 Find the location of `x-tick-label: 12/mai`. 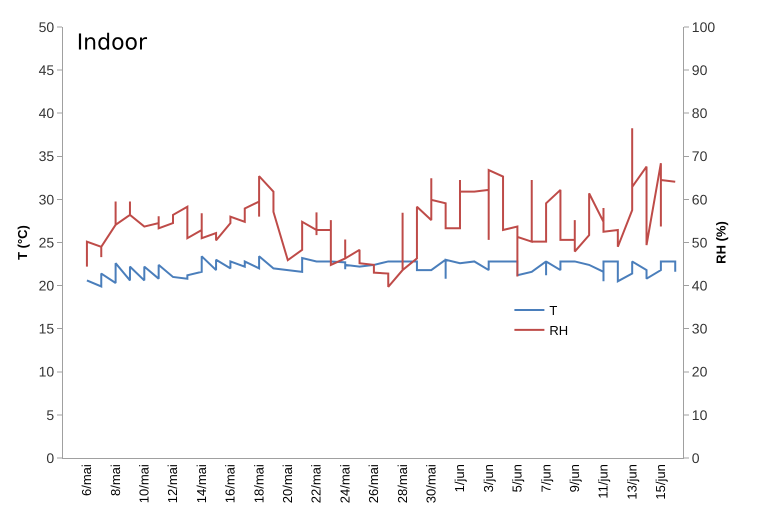

x-tick-label: 12/mai is located at coordinates (172, 484).